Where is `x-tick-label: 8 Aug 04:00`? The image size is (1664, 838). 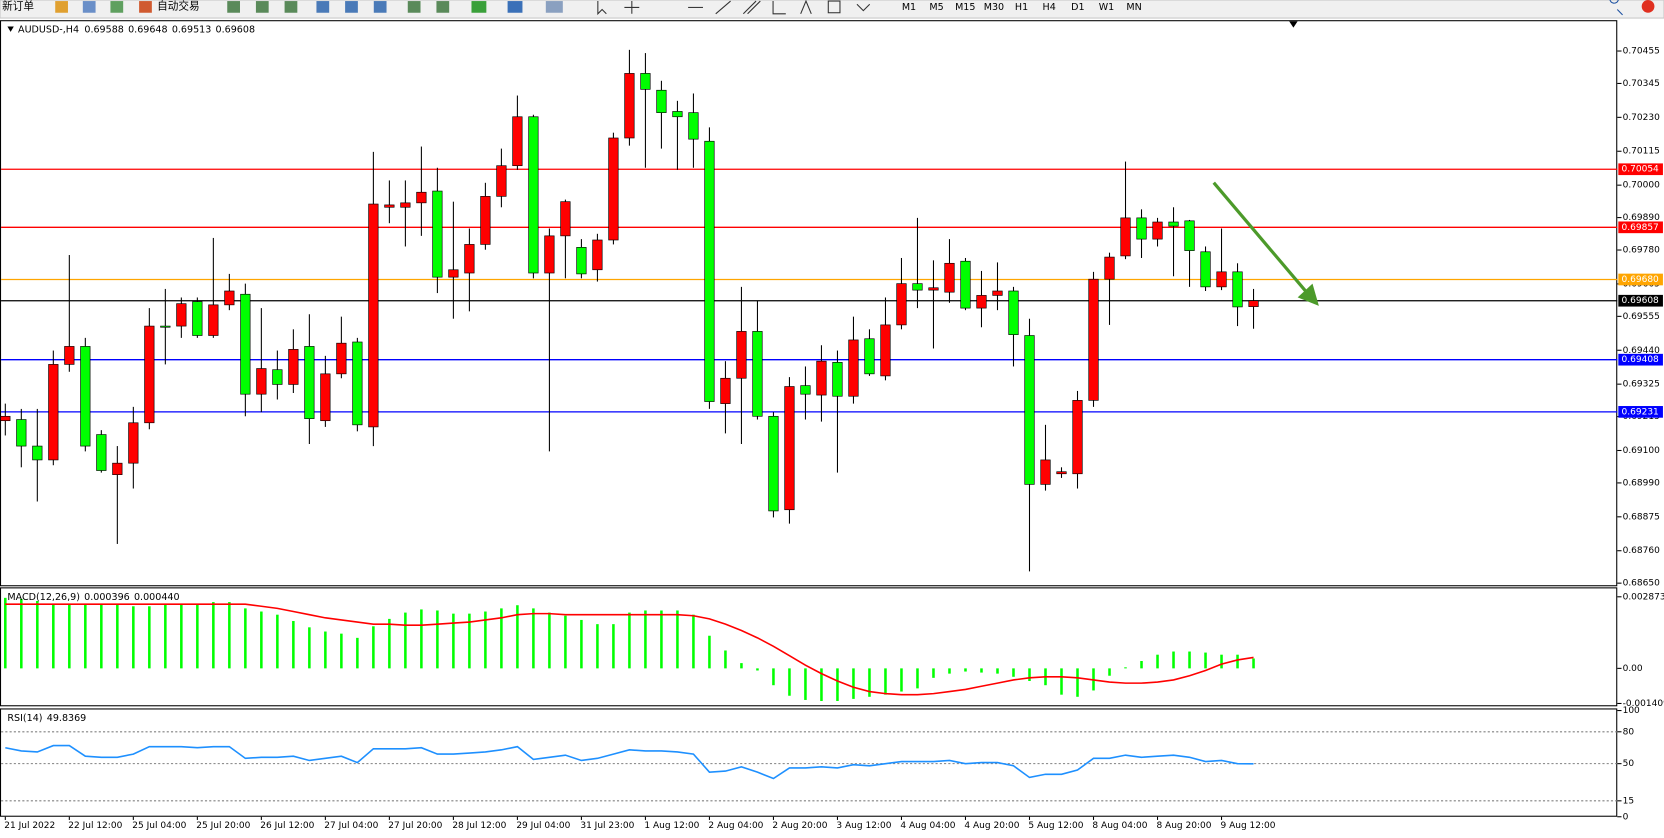
x-tick-label: 8 Aug 04:00 is located at coordinates (1119, 826).